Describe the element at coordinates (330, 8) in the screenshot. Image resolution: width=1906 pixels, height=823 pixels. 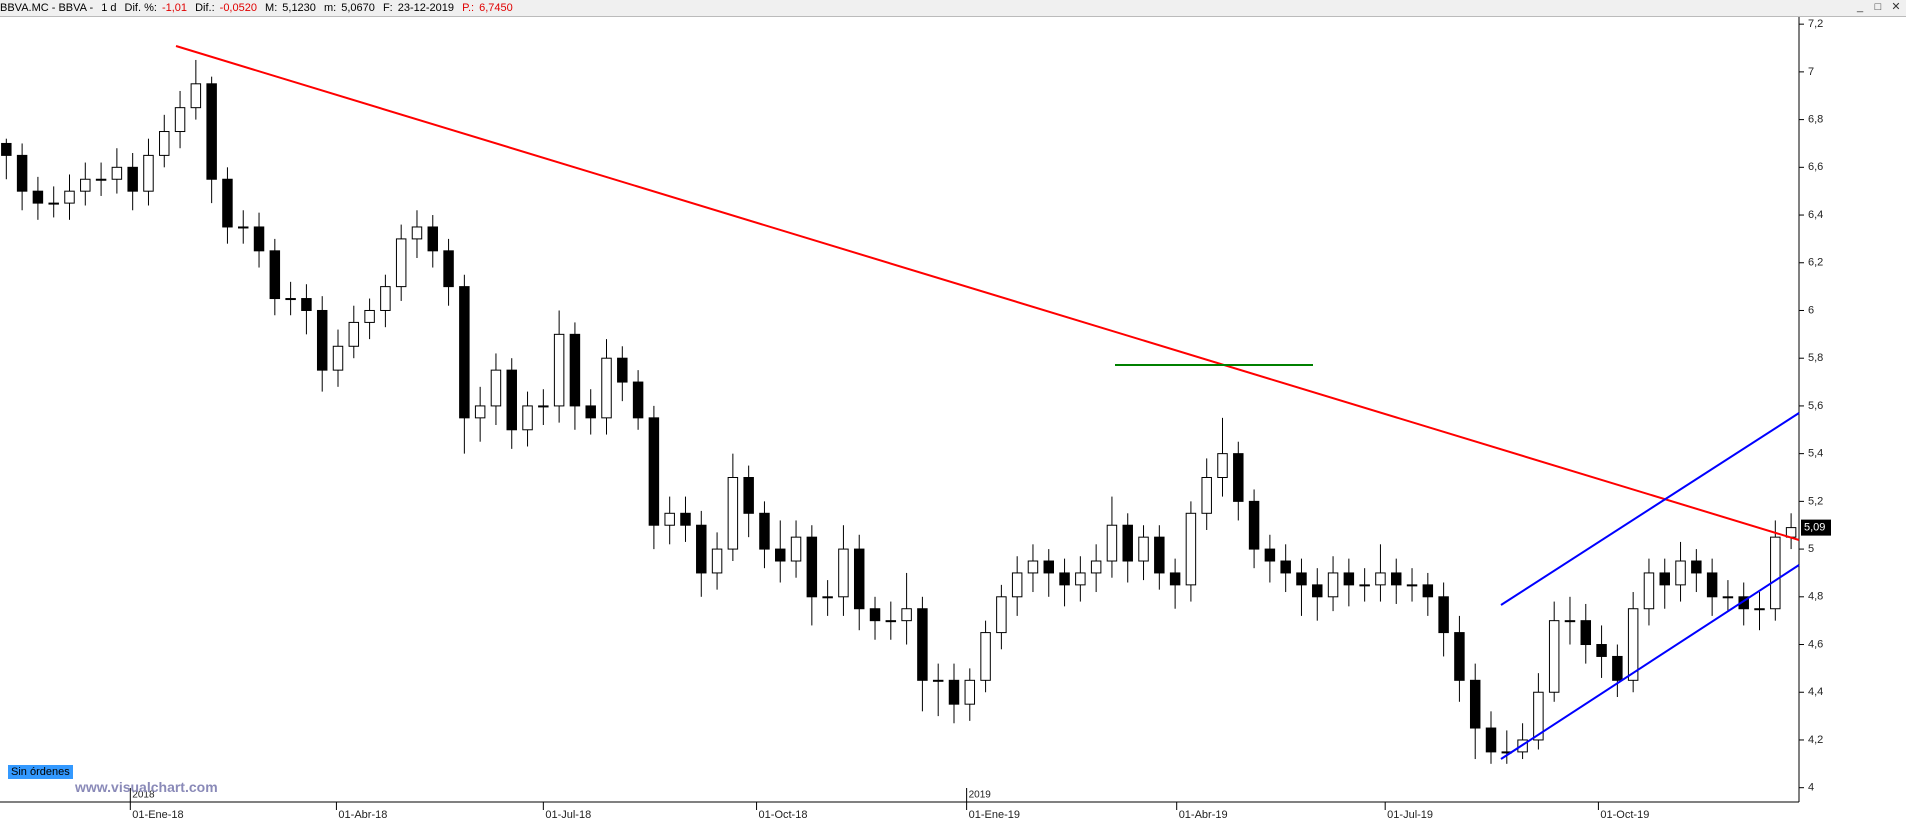
I see `label: m:` at that location.